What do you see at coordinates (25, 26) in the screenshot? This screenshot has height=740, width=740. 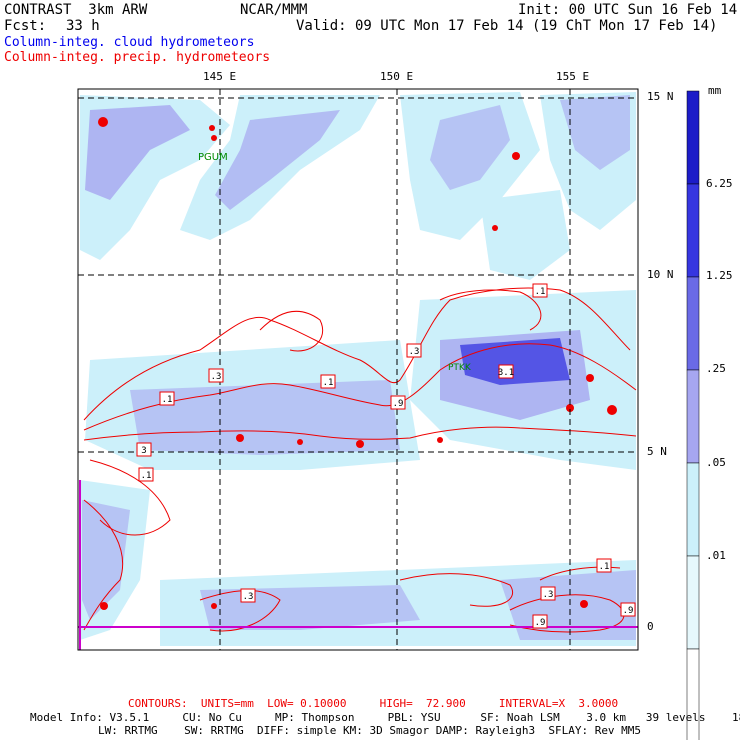 I see `forecast-label: Fcst:` at bounding box center [25, 26].